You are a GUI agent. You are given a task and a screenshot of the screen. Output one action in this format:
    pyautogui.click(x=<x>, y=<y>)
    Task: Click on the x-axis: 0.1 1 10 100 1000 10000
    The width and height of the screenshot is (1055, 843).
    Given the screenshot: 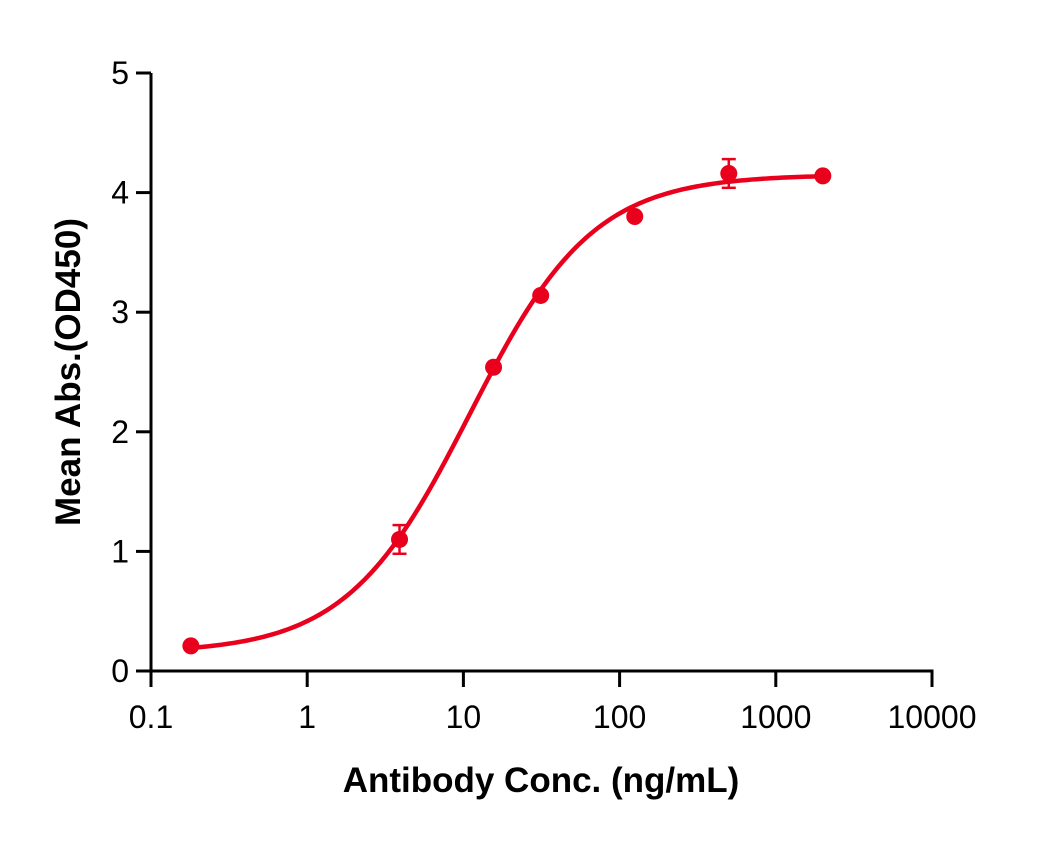 What is the action you would take?
    pyautogui.click(x=553, y=702)
    